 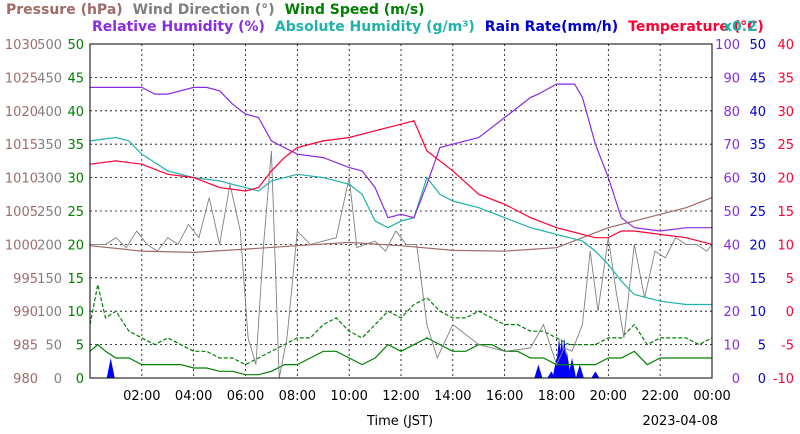 What do you see at coordinates (785, 145) in the screenshot?
I see `temperature-tick-label: 25` at bounding box center [785, 145].